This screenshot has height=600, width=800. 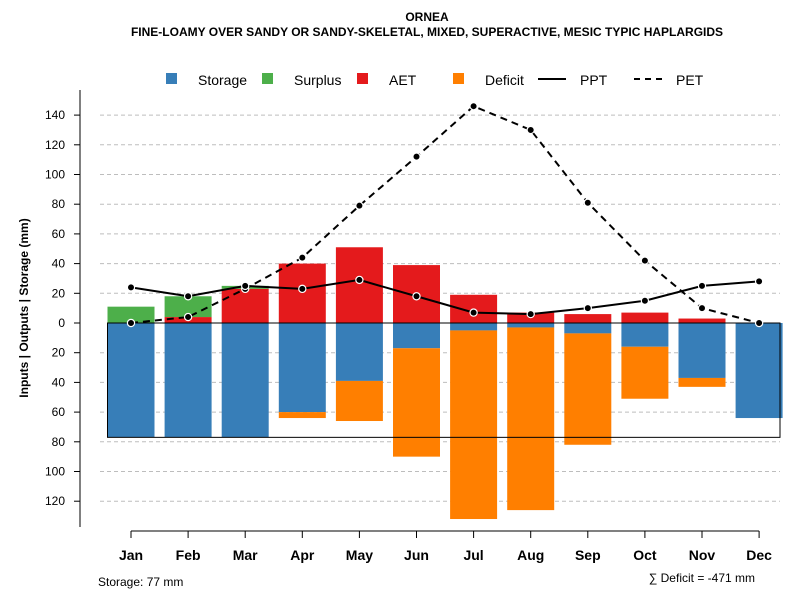 What do you see at coordinates (759, 323) in the screenshot?
I see `pet-point-dec` at bounding box center [759, 323].